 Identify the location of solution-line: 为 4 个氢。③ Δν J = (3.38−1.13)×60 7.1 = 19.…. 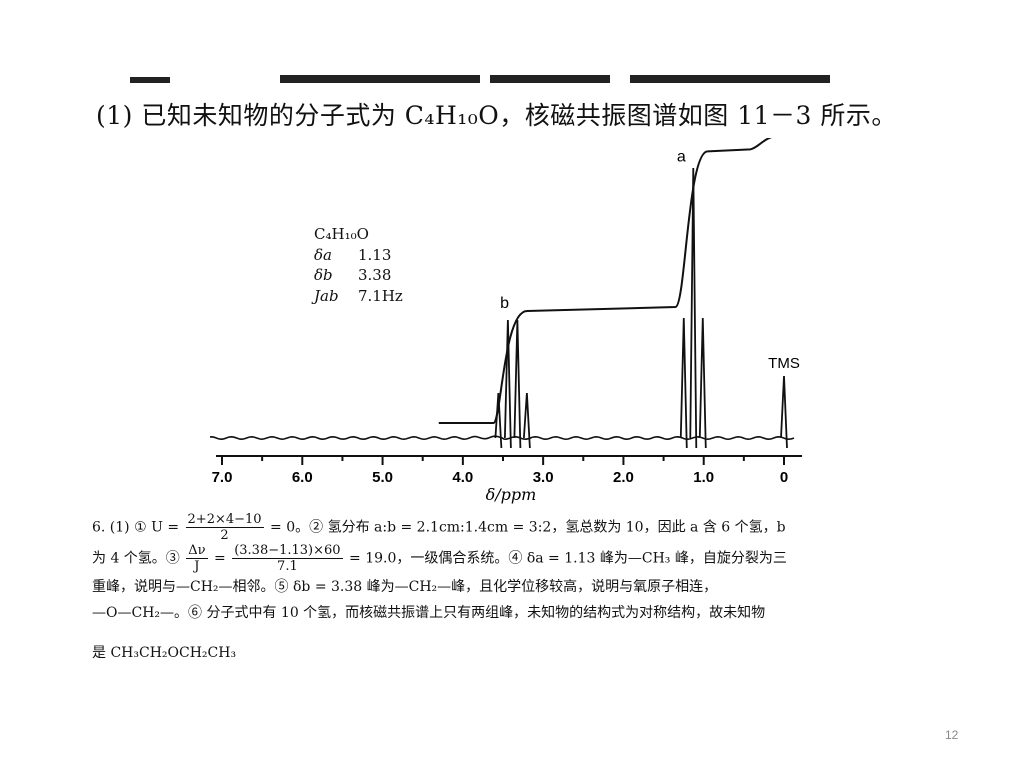
(439, 558).